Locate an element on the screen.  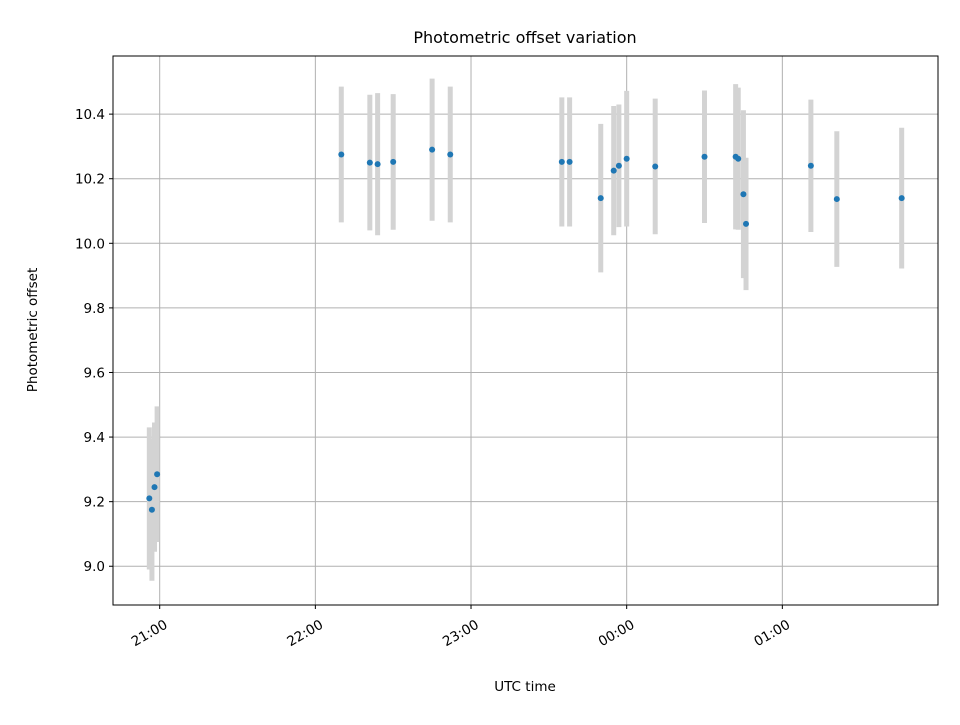
y-tick-label: 10.2 is located at coordinates (90, 180).